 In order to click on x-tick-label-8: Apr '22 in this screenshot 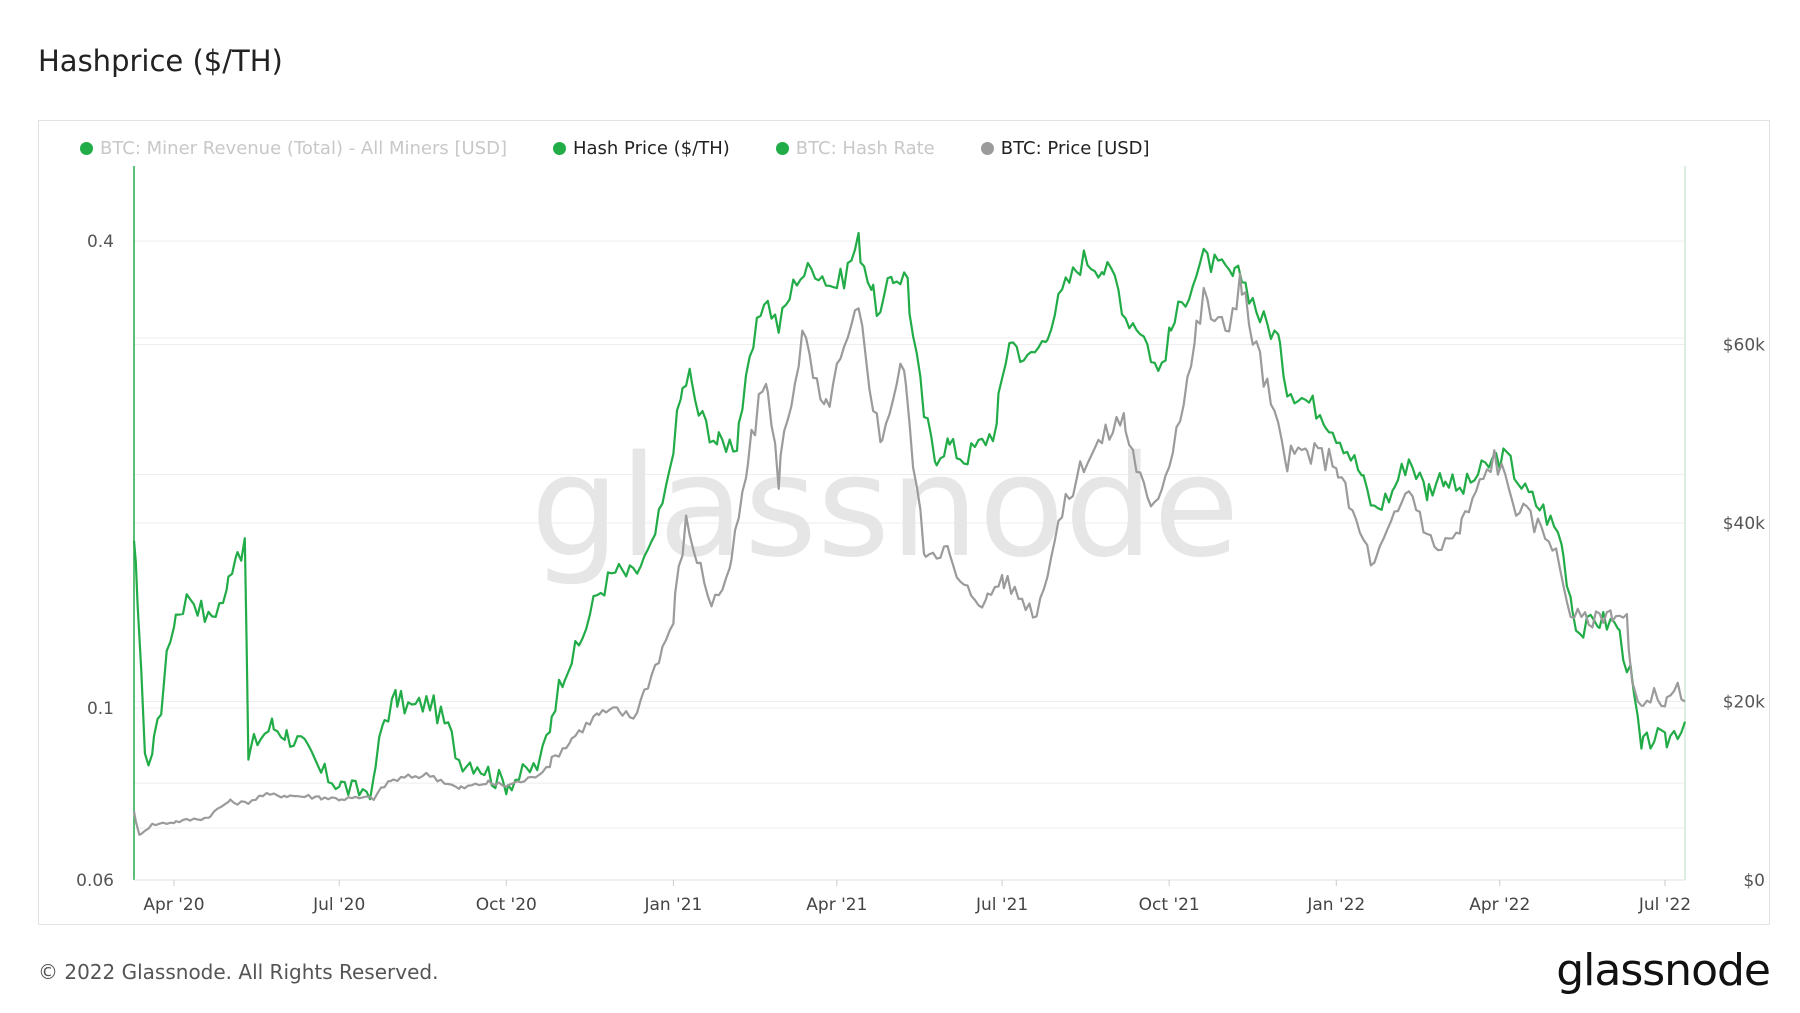, I will do `click(1499, 905)`.